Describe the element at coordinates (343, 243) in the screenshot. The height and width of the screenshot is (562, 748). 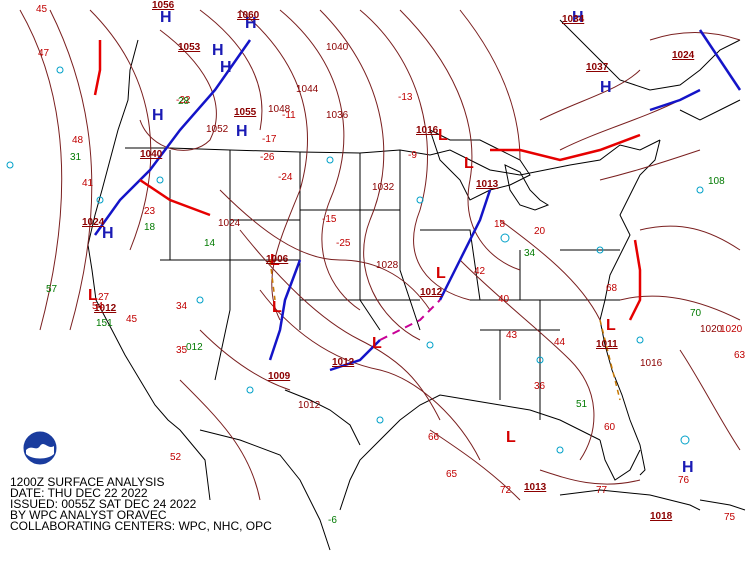
I see `temp-value: -25` at that location.